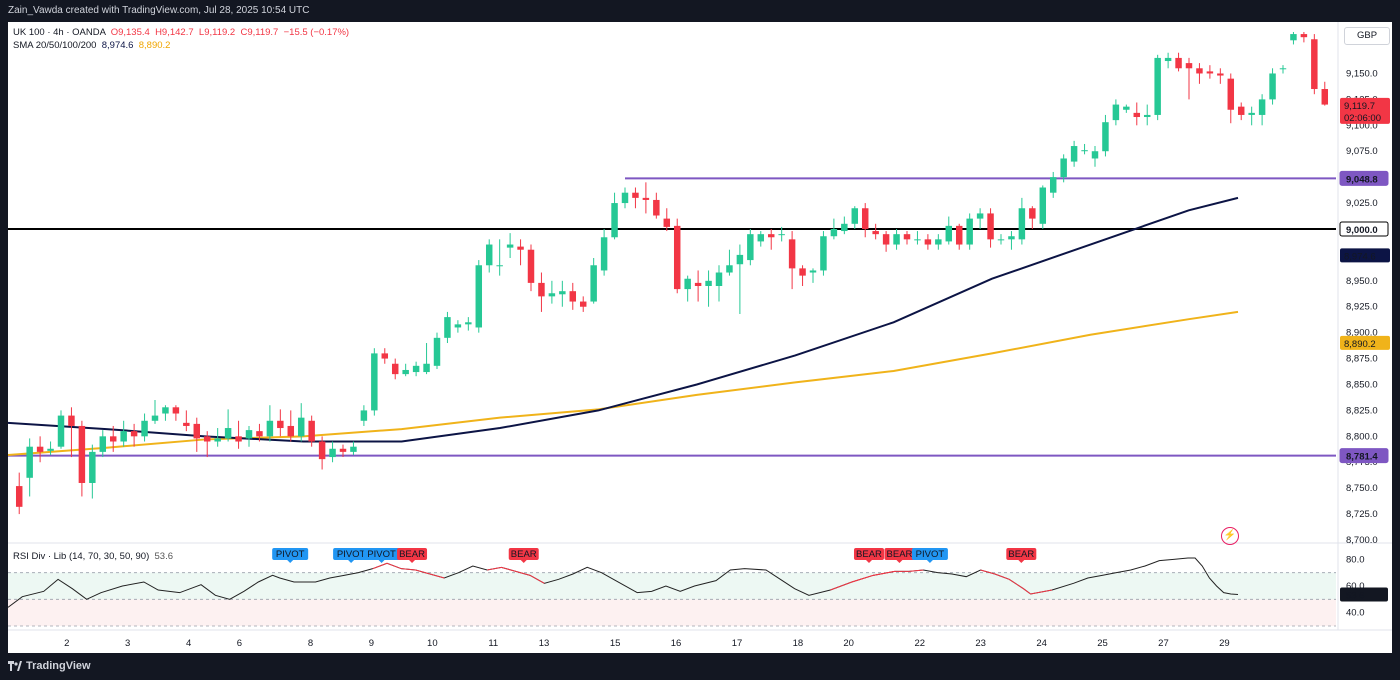 Image resolution: width=1400 pixels, height=680 pixels. Describe the element at coordinates (217, 32) in the screenshot. I see `low-value: L9,119.2` at that location.